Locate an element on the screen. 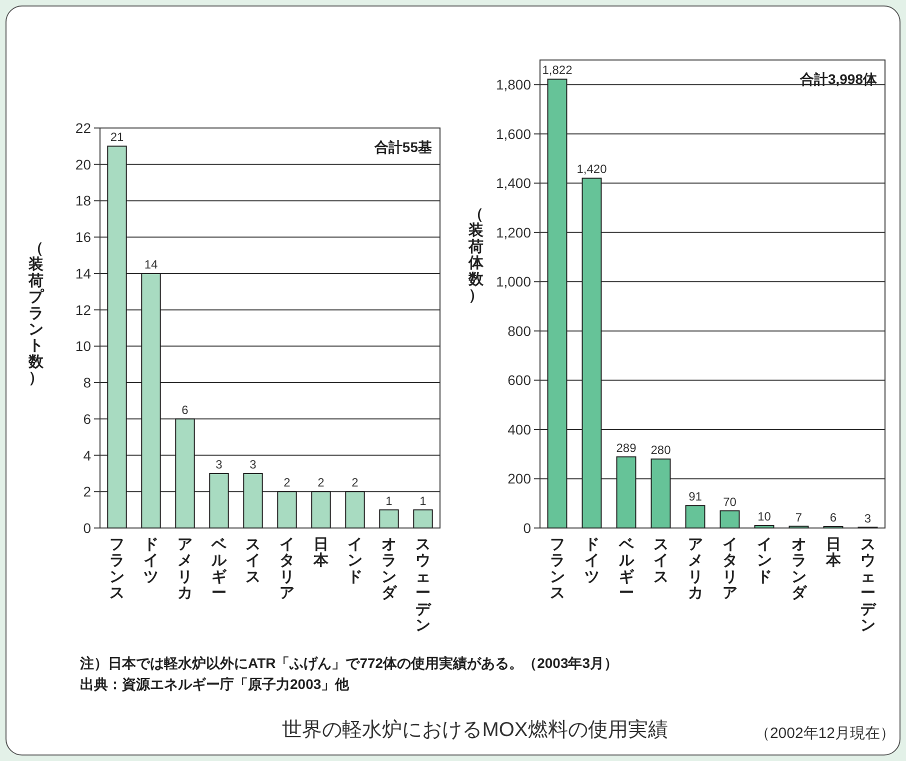  data-label: 280 is located at coordinates (661, 450).